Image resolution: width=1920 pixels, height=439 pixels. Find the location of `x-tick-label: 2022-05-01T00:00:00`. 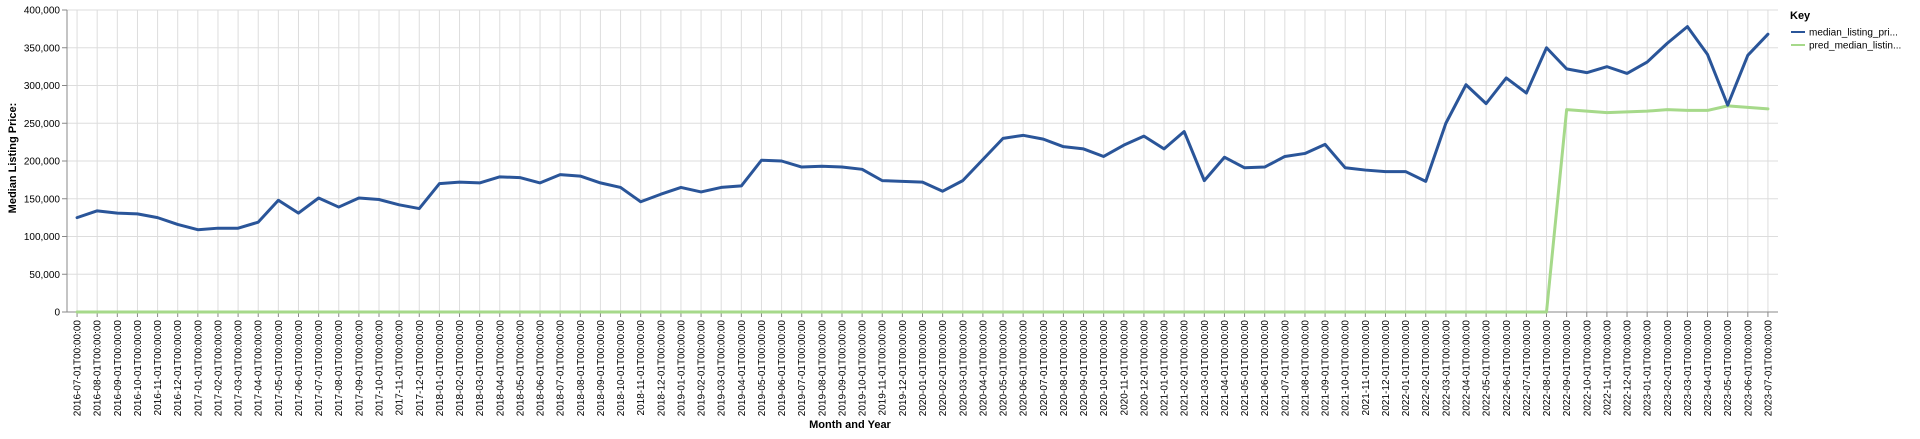

x-tick-label: 2022-05-01T00:00:00 is located at coordinates (1487, 368).